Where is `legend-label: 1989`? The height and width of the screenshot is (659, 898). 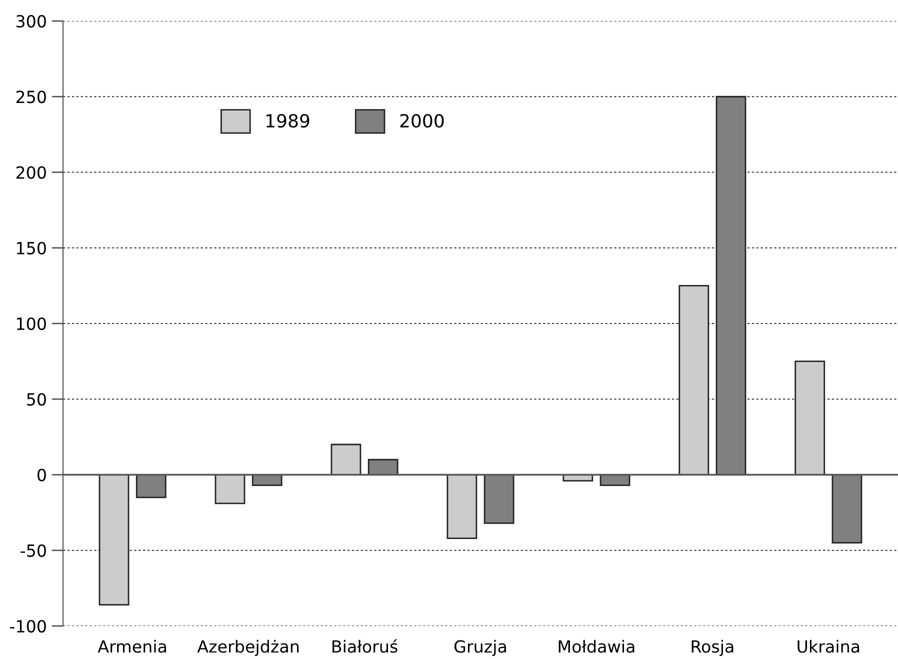
legend-label: 1989 is located at coordinates (288, 121).